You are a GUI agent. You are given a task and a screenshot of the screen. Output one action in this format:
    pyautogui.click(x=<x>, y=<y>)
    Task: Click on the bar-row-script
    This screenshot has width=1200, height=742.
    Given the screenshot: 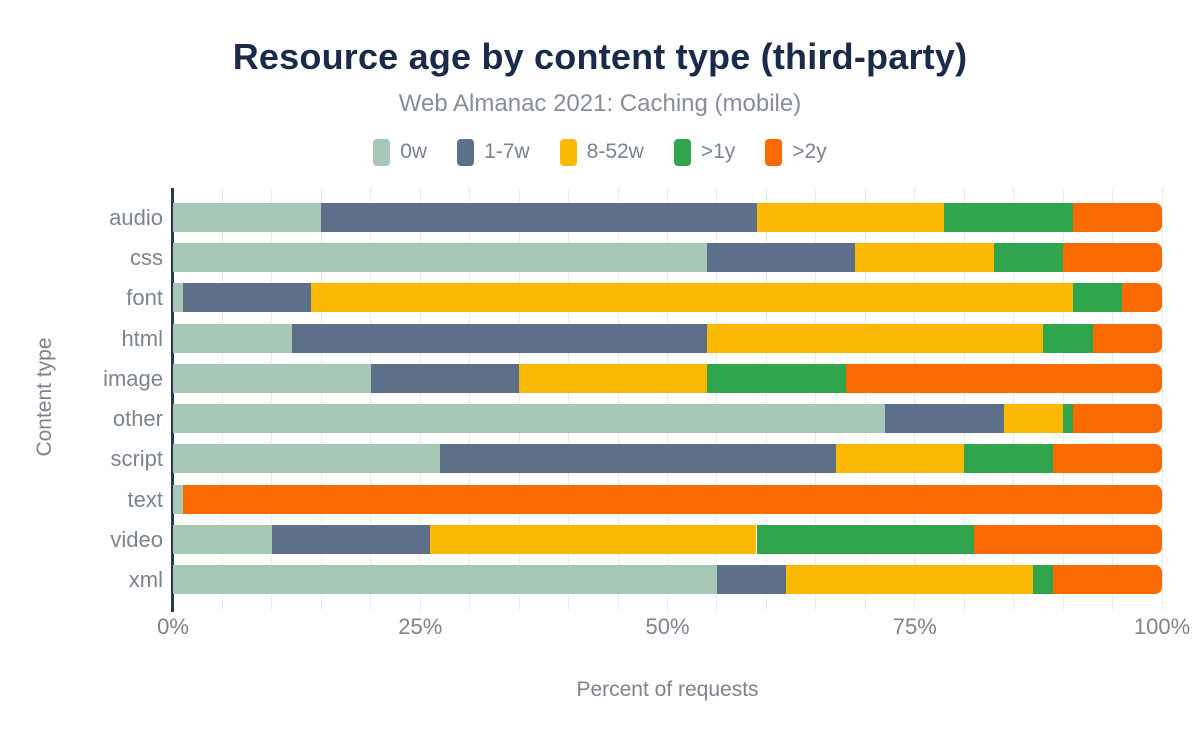 What is the action you would take?
    pyautogui.click(x=667, y=459)
    